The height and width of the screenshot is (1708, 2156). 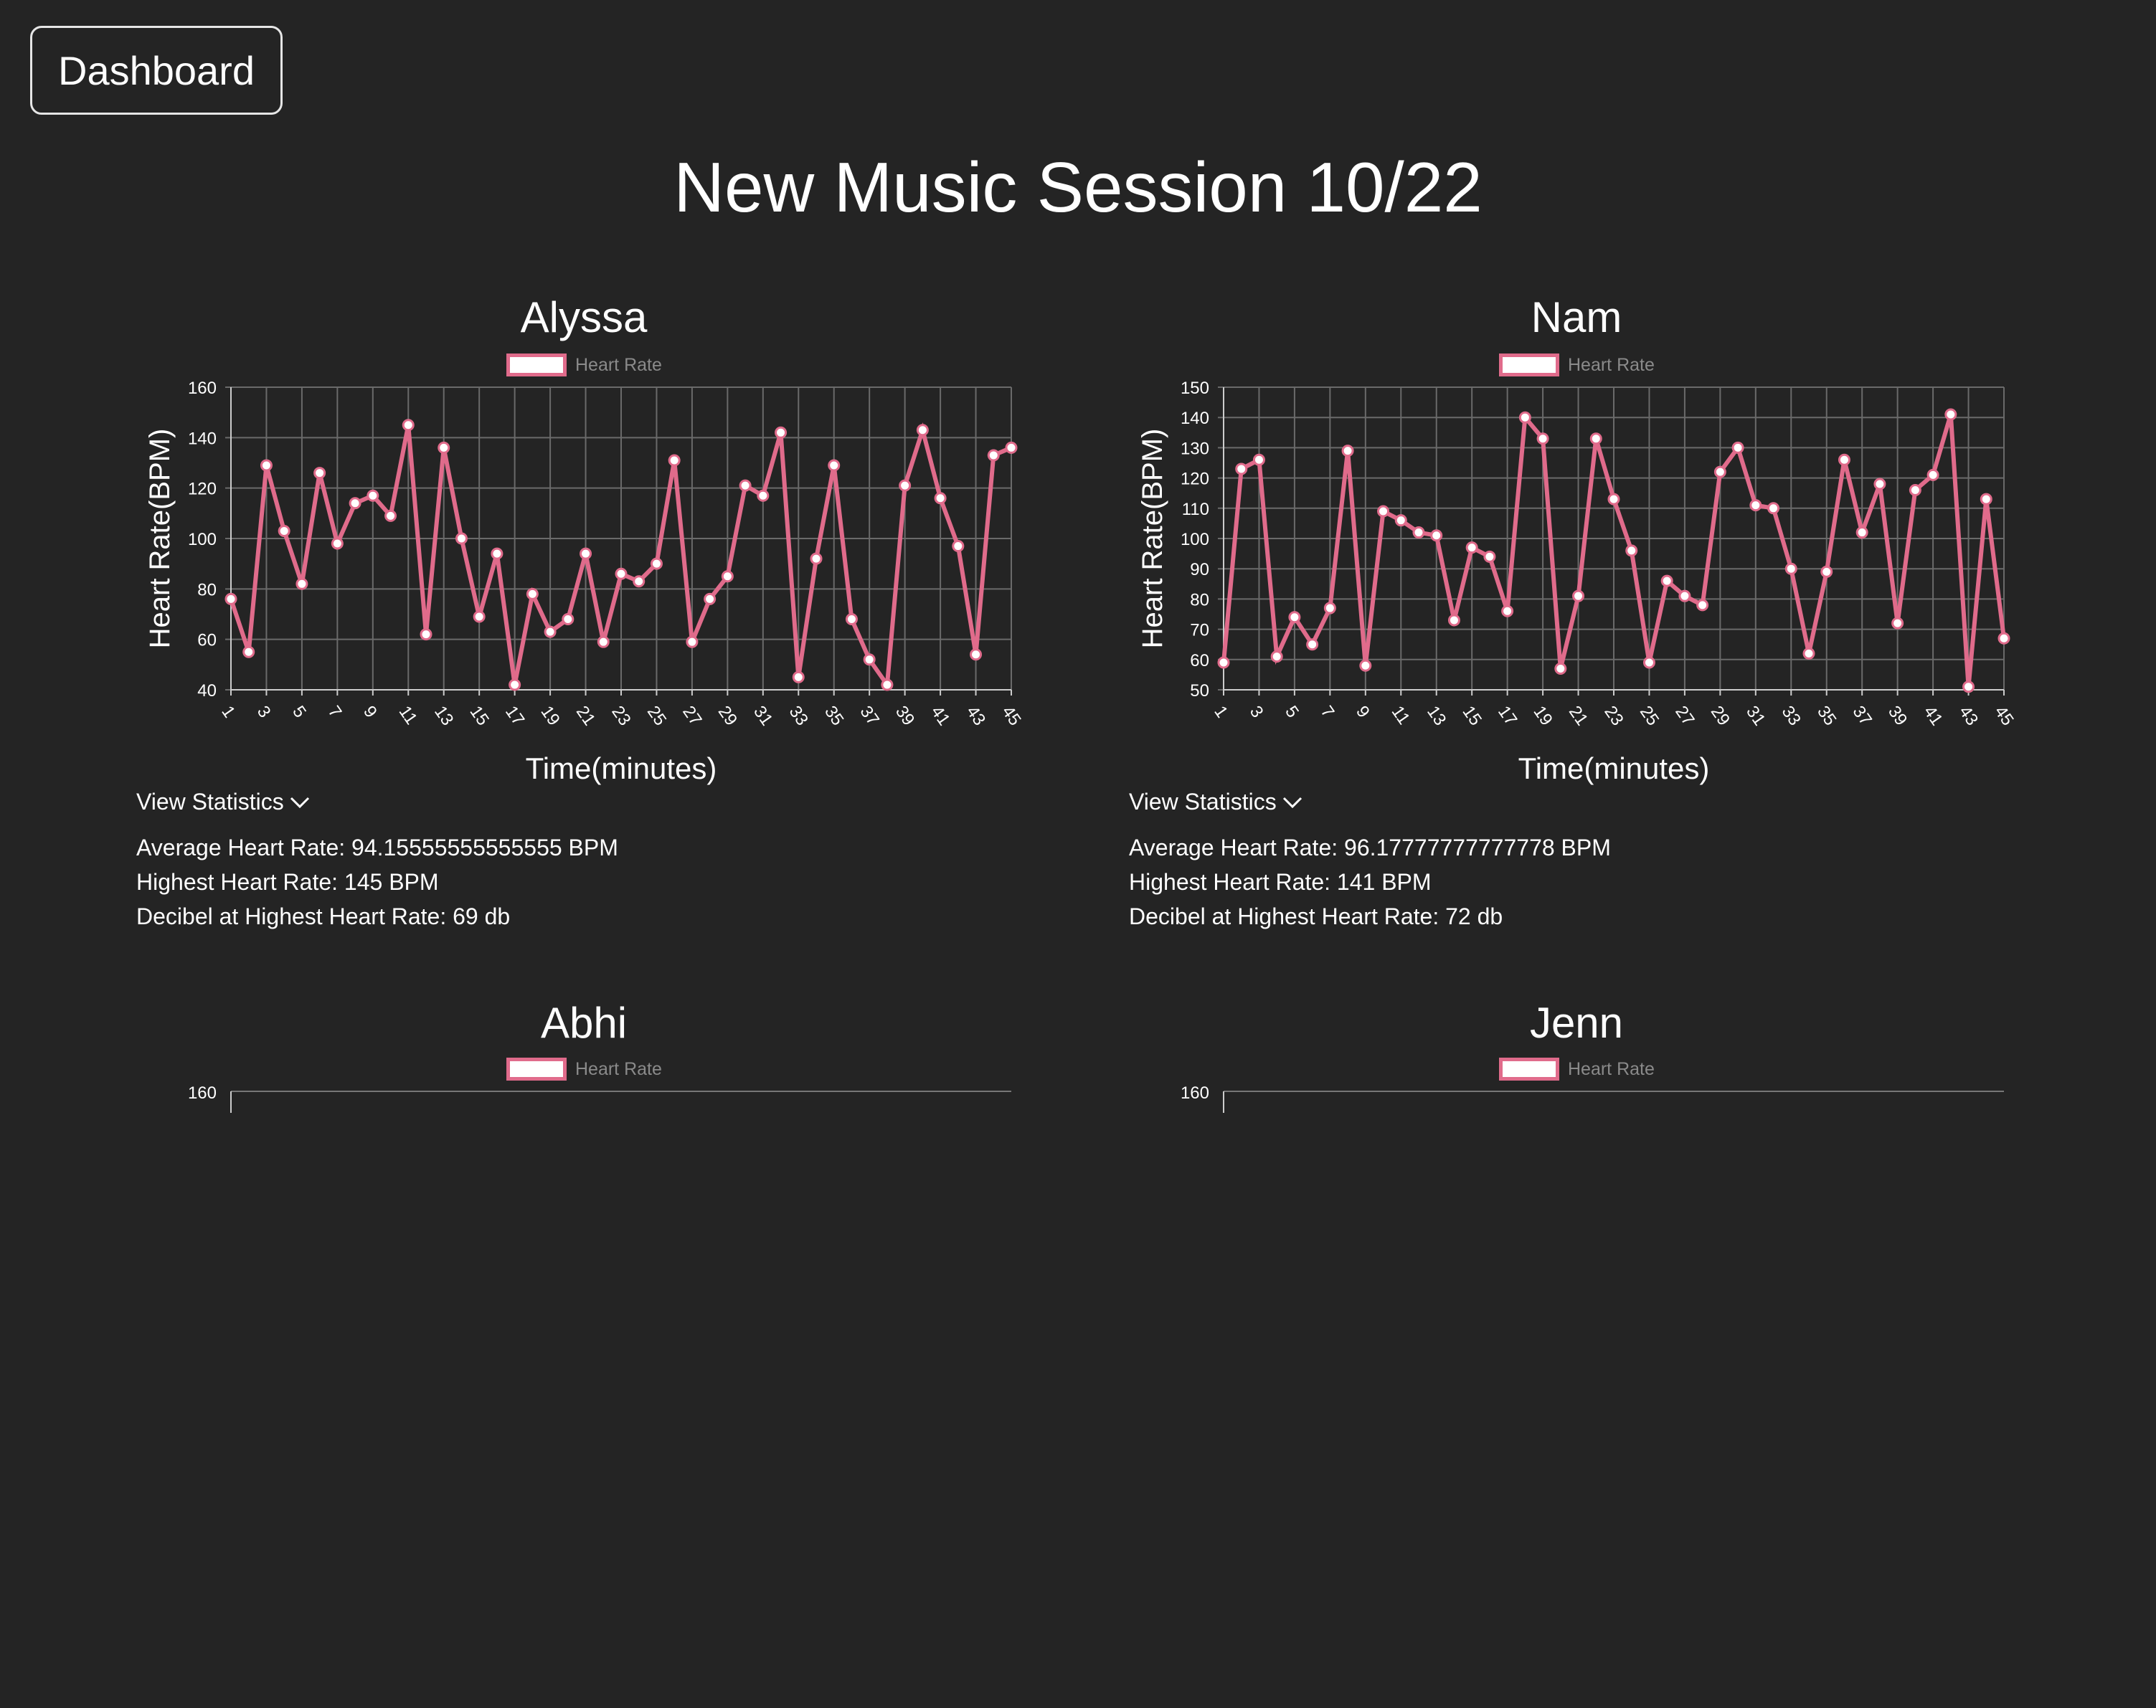 I want to click on x-tick-label: 43, so click(x=1968, y=716).